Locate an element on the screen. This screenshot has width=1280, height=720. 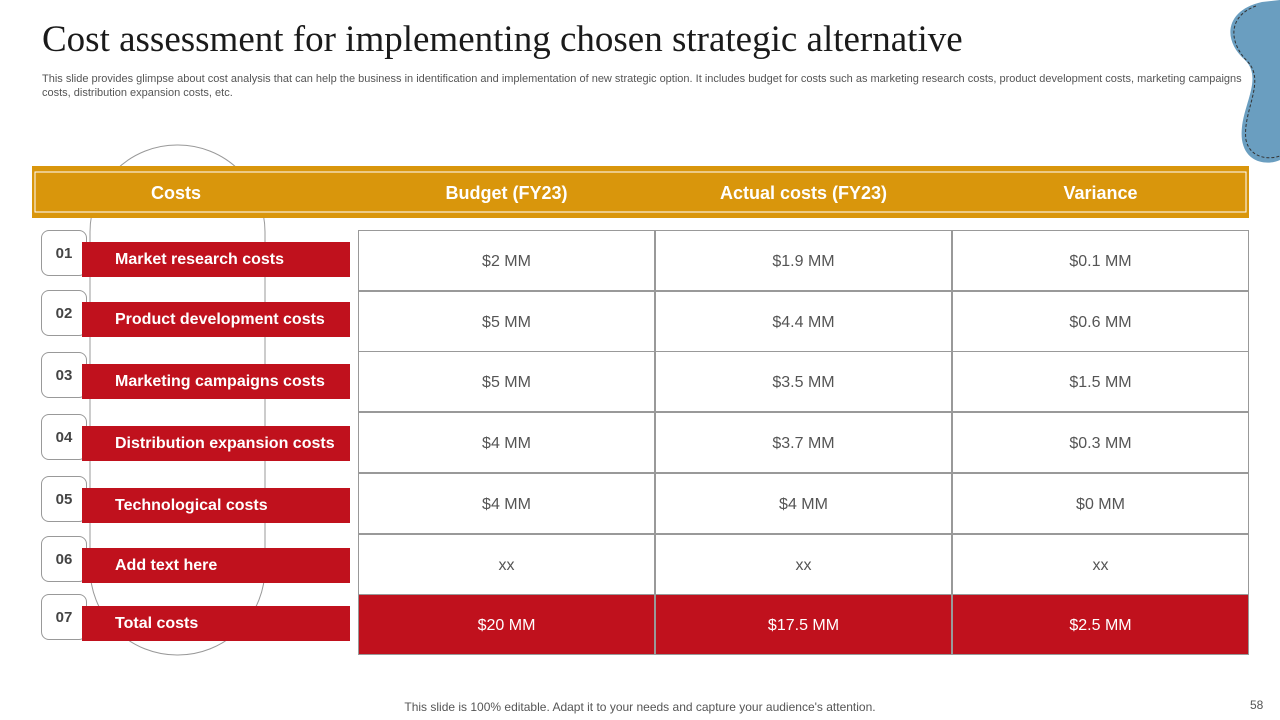
row-label: Marketing campaigns costs is located at coordinates (216, 381).